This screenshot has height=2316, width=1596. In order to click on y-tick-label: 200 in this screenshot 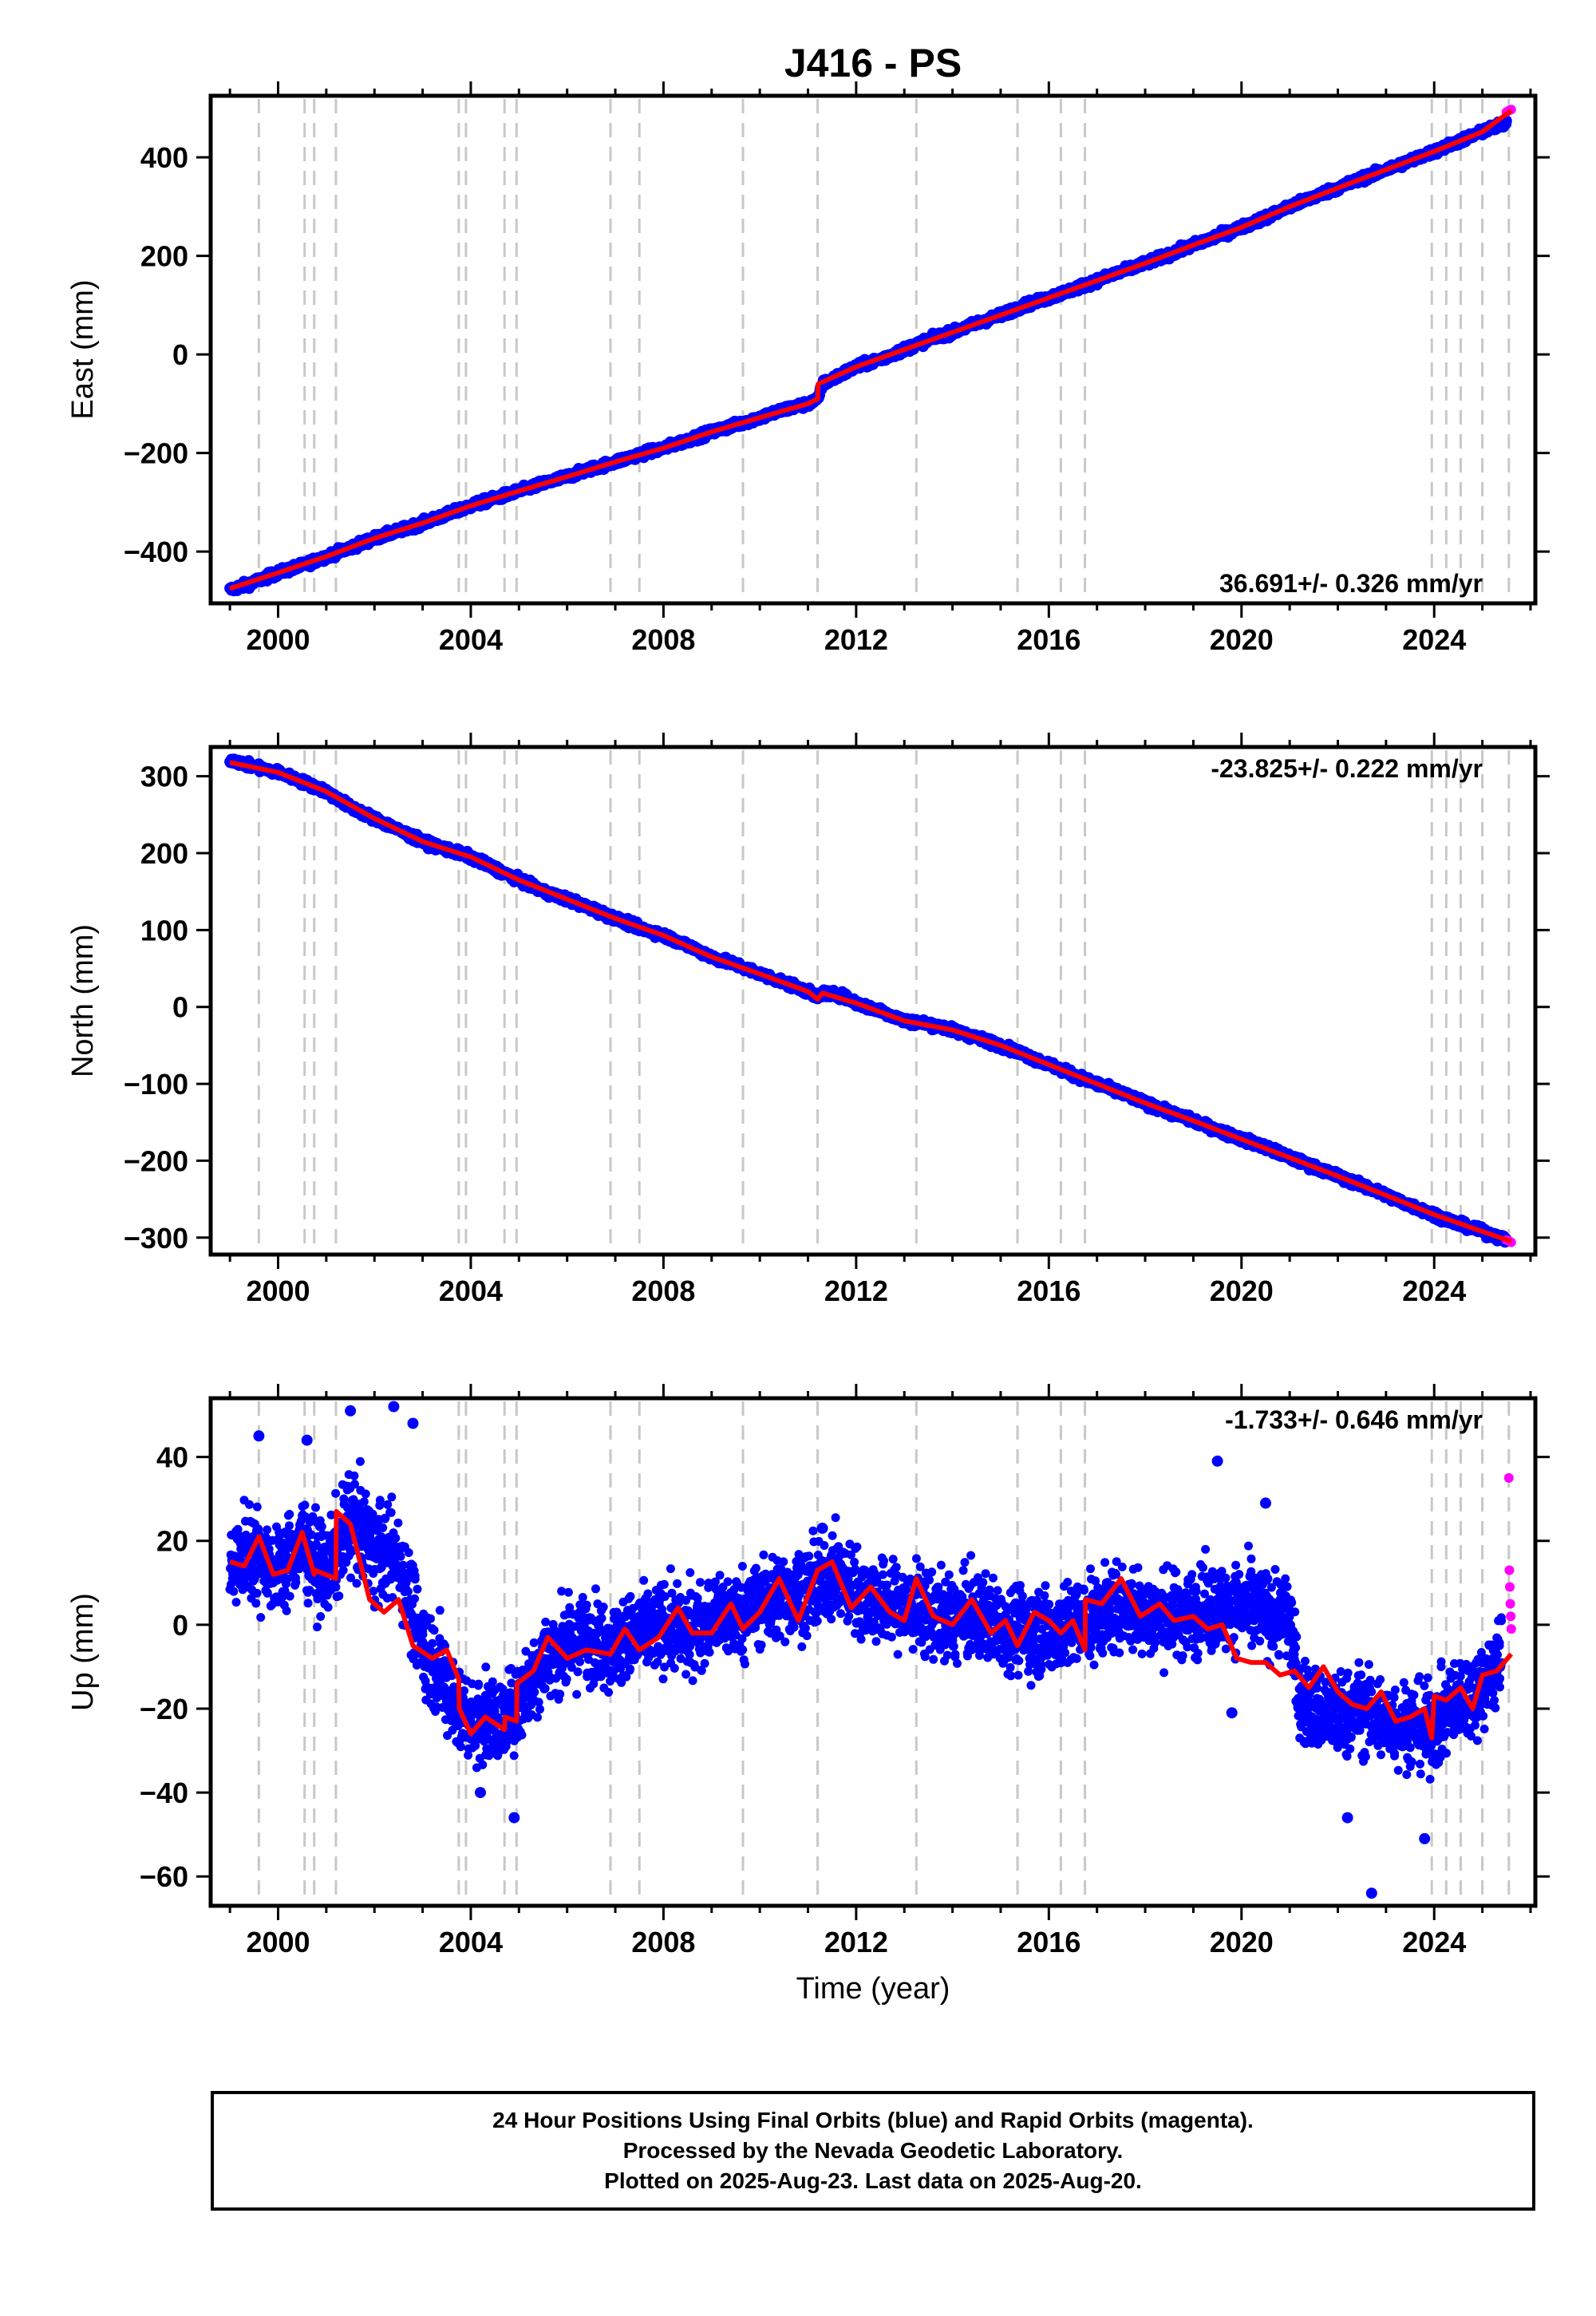, I will do `click(164, 256)`.